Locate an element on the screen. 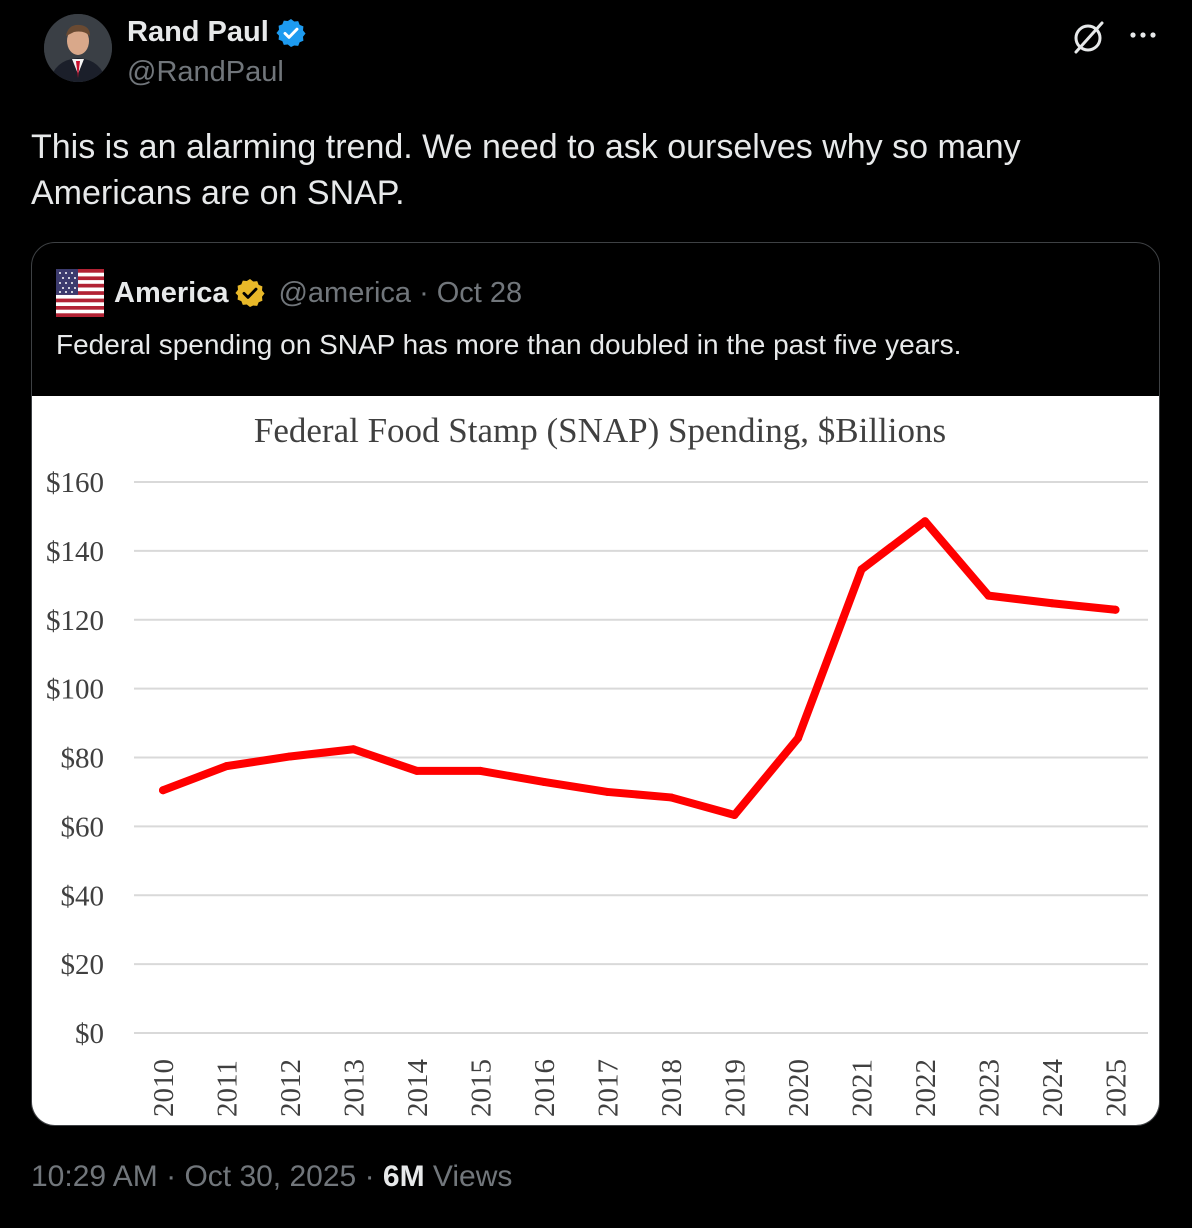  x-tick-label: 2017 is located at coordinates (609, 1088).